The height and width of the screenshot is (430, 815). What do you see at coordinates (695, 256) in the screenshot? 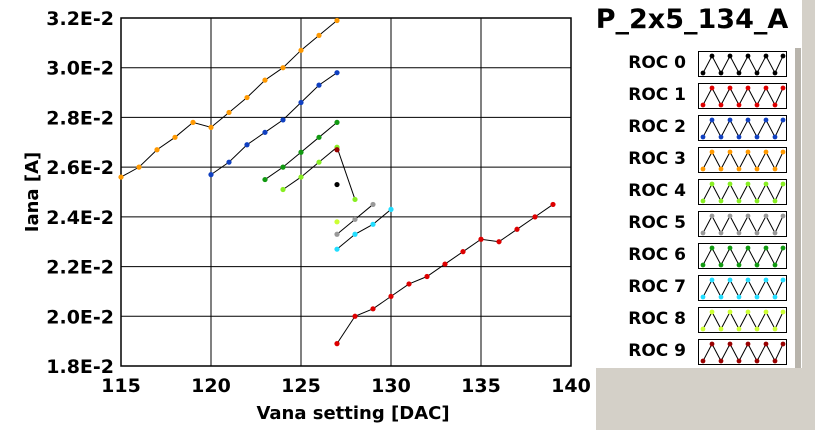
I see `legend-item: ROC 6` at bounding box center [695, 256].